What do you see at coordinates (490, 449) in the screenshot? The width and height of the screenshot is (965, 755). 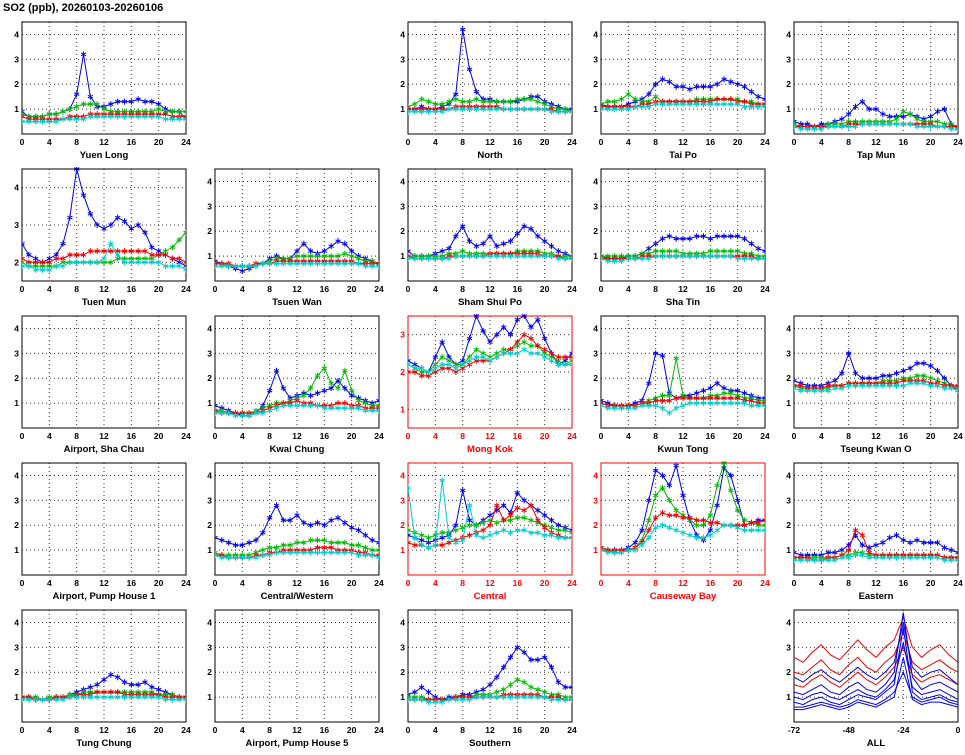 I see `panel-title: Mong Kok` at bounding box center [490, 449].